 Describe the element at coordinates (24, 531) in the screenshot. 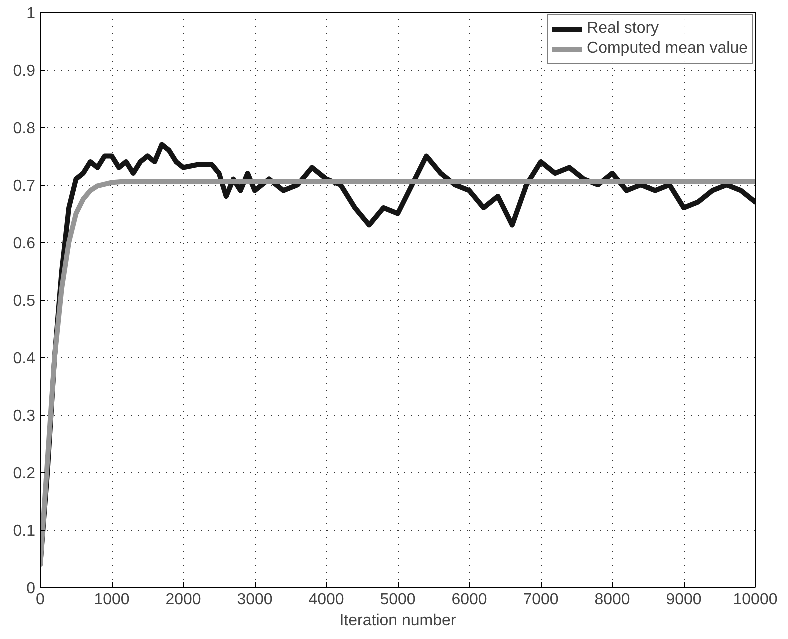

I see `y-tick-label: 0.1` at that location.